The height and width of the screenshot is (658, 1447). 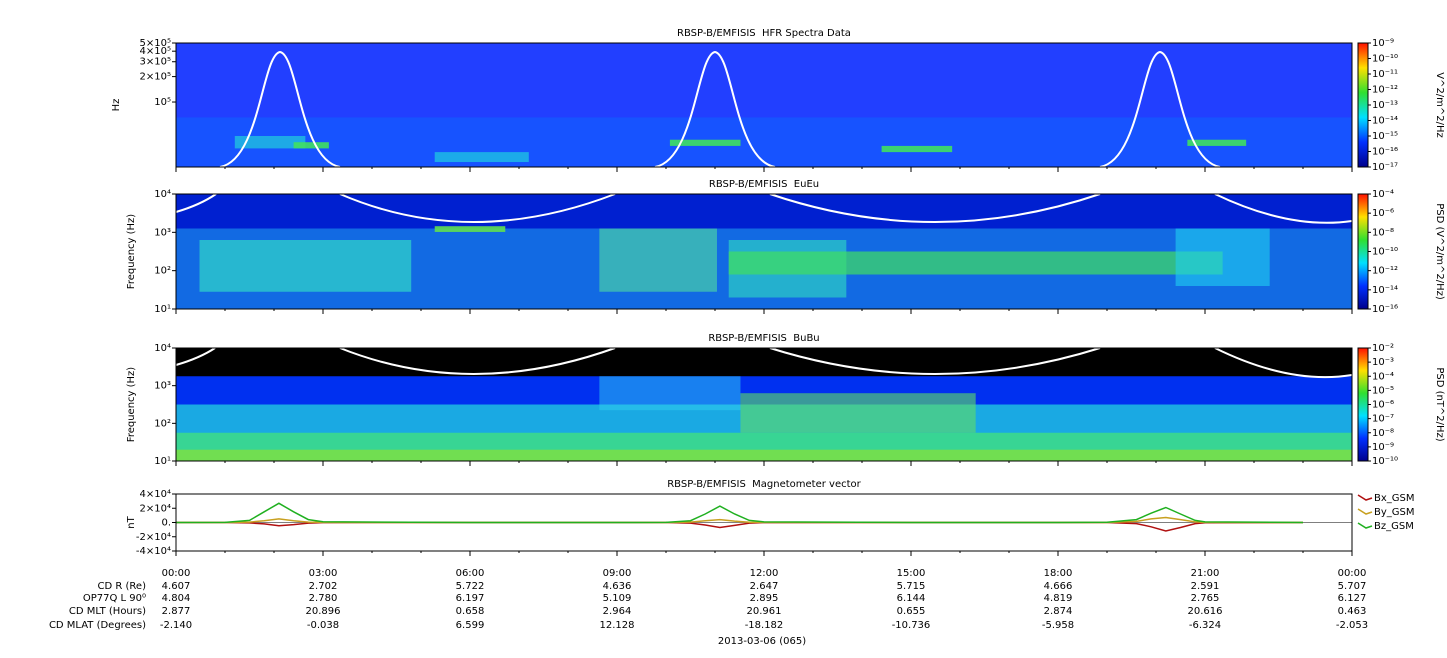 What do you see at coordinates (1058, 586) in the screenshot?
I see `ephemeris-value: 4.666` at bounding box center [1058, 586].